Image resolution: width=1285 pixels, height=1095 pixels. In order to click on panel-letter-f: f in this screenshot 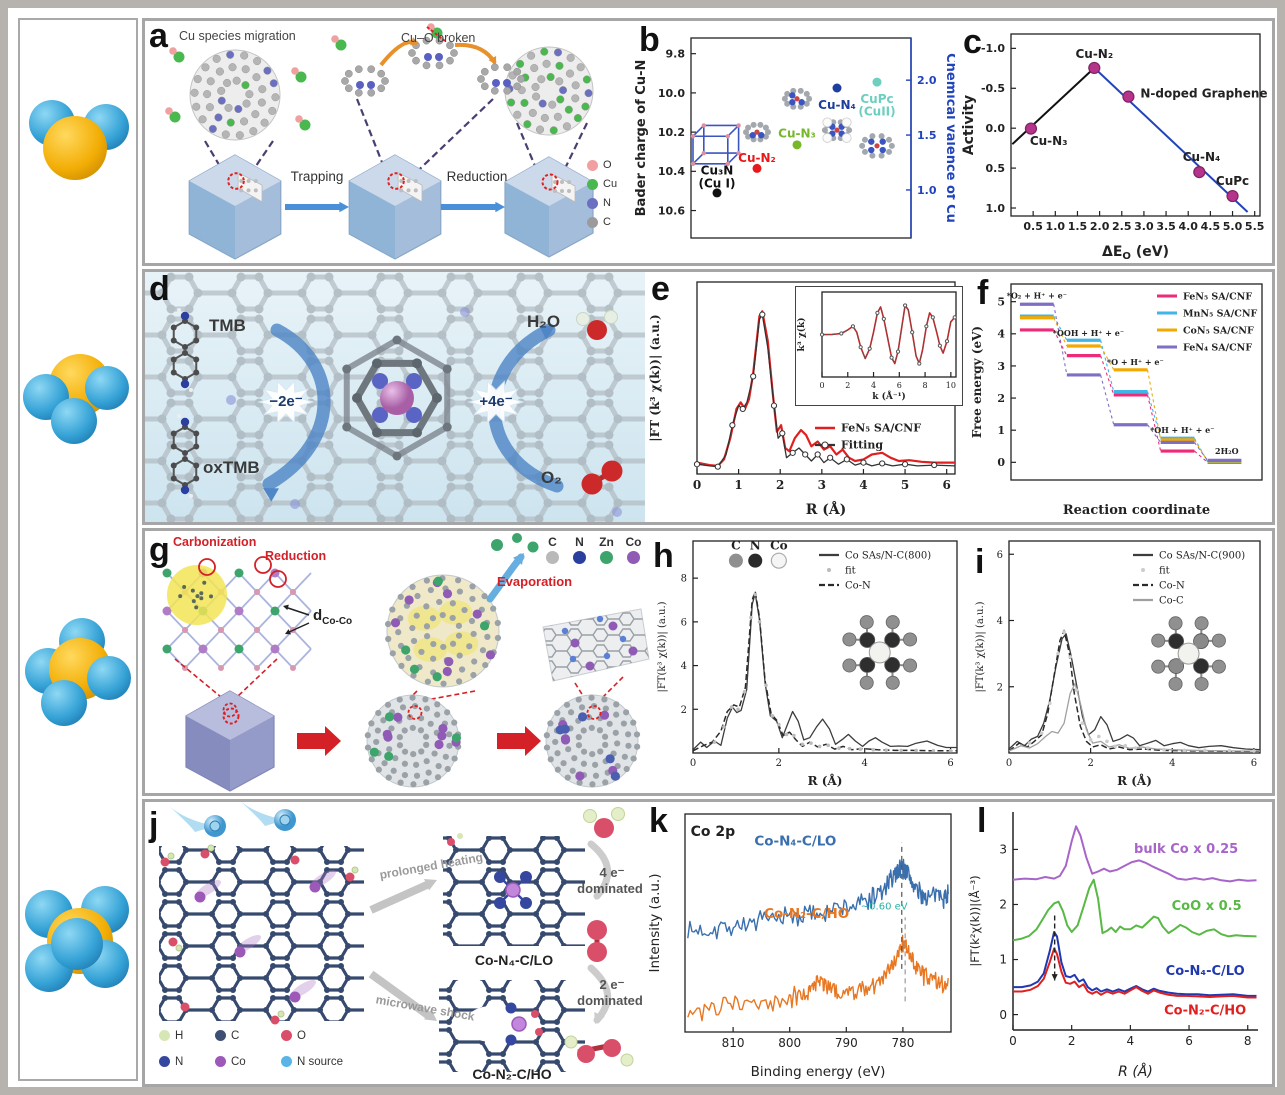, I will do `click(983, 293)`.